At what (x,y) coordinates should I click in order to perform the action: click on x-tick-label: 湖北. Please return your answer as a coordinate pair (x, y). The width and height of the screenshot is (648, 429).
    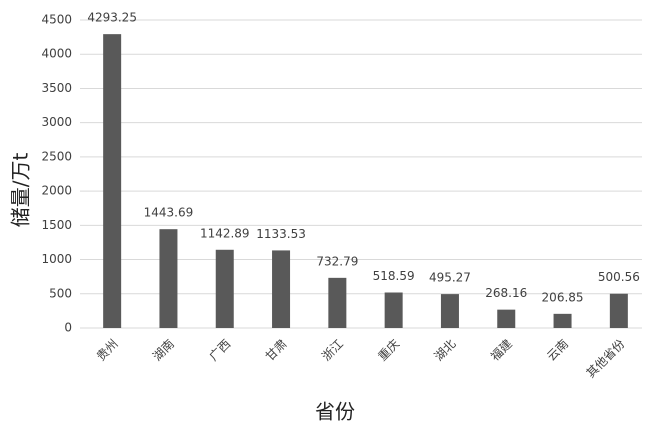
    Looking at the image, I should click on (445, 350).